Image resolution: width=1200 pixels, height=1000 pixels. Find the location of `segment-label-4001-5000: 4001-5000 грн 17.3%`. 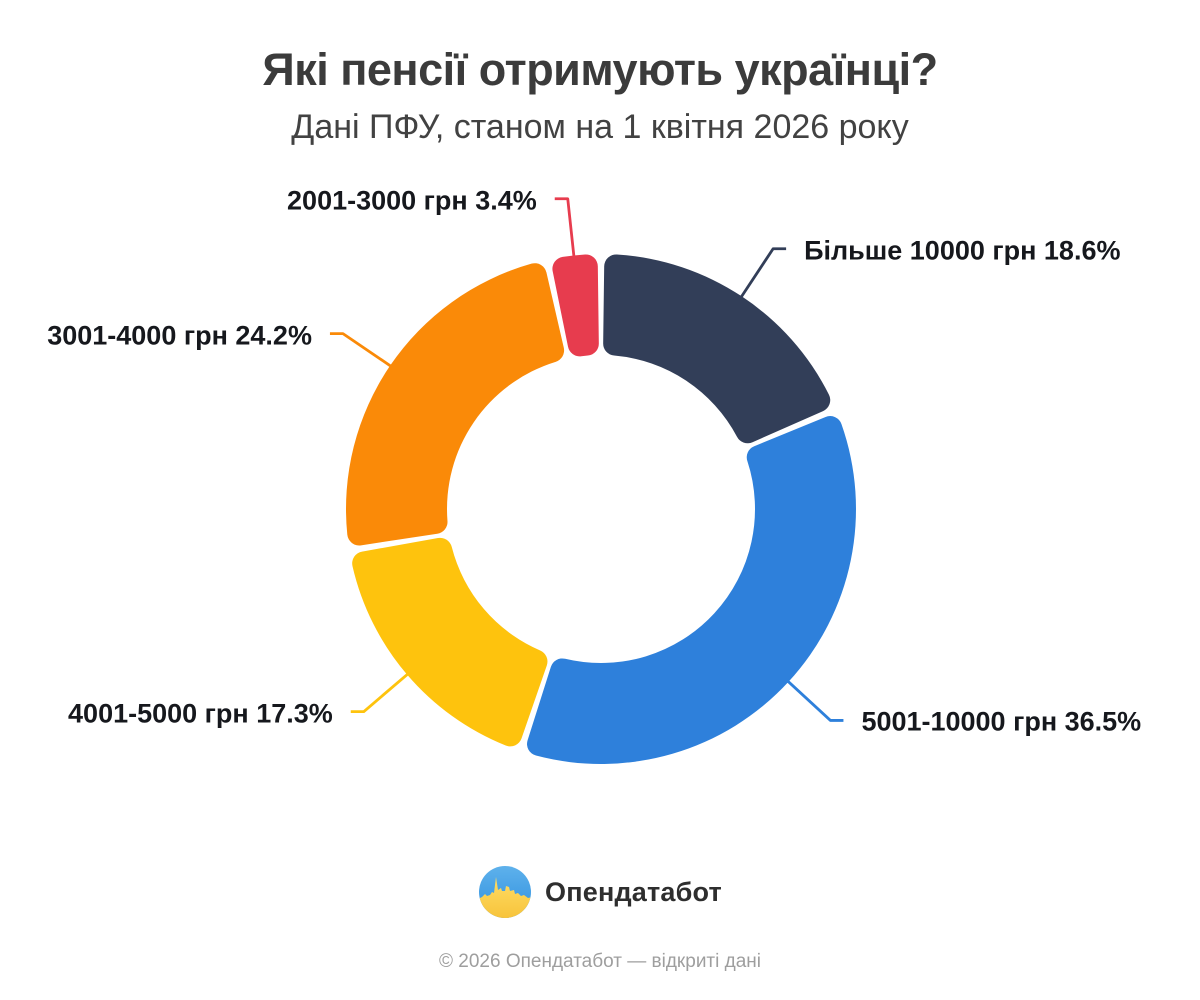

segment-label-4001-5000: 4001-5000 грн 17.3% is located at coordinates (200, 713).